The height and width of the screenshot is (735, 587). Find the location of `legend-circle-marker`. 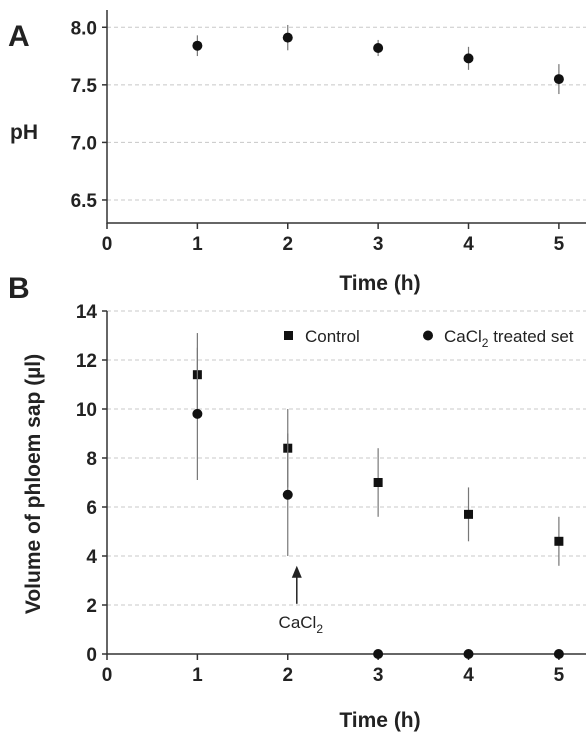

legend-circle-marker is located at coordinates (428, 335).